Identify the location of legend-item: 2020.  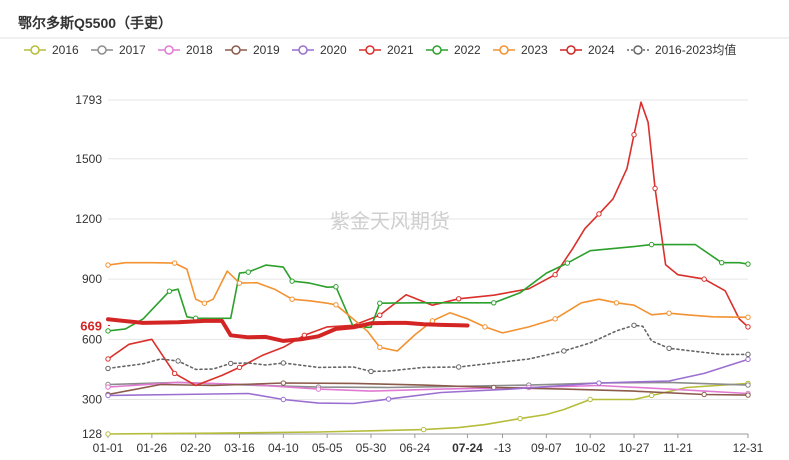
(319, 50).